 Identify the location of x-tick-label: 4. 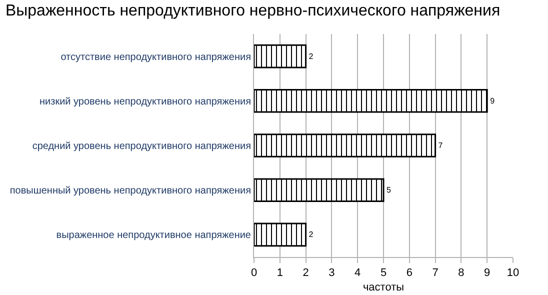
(357, 273).